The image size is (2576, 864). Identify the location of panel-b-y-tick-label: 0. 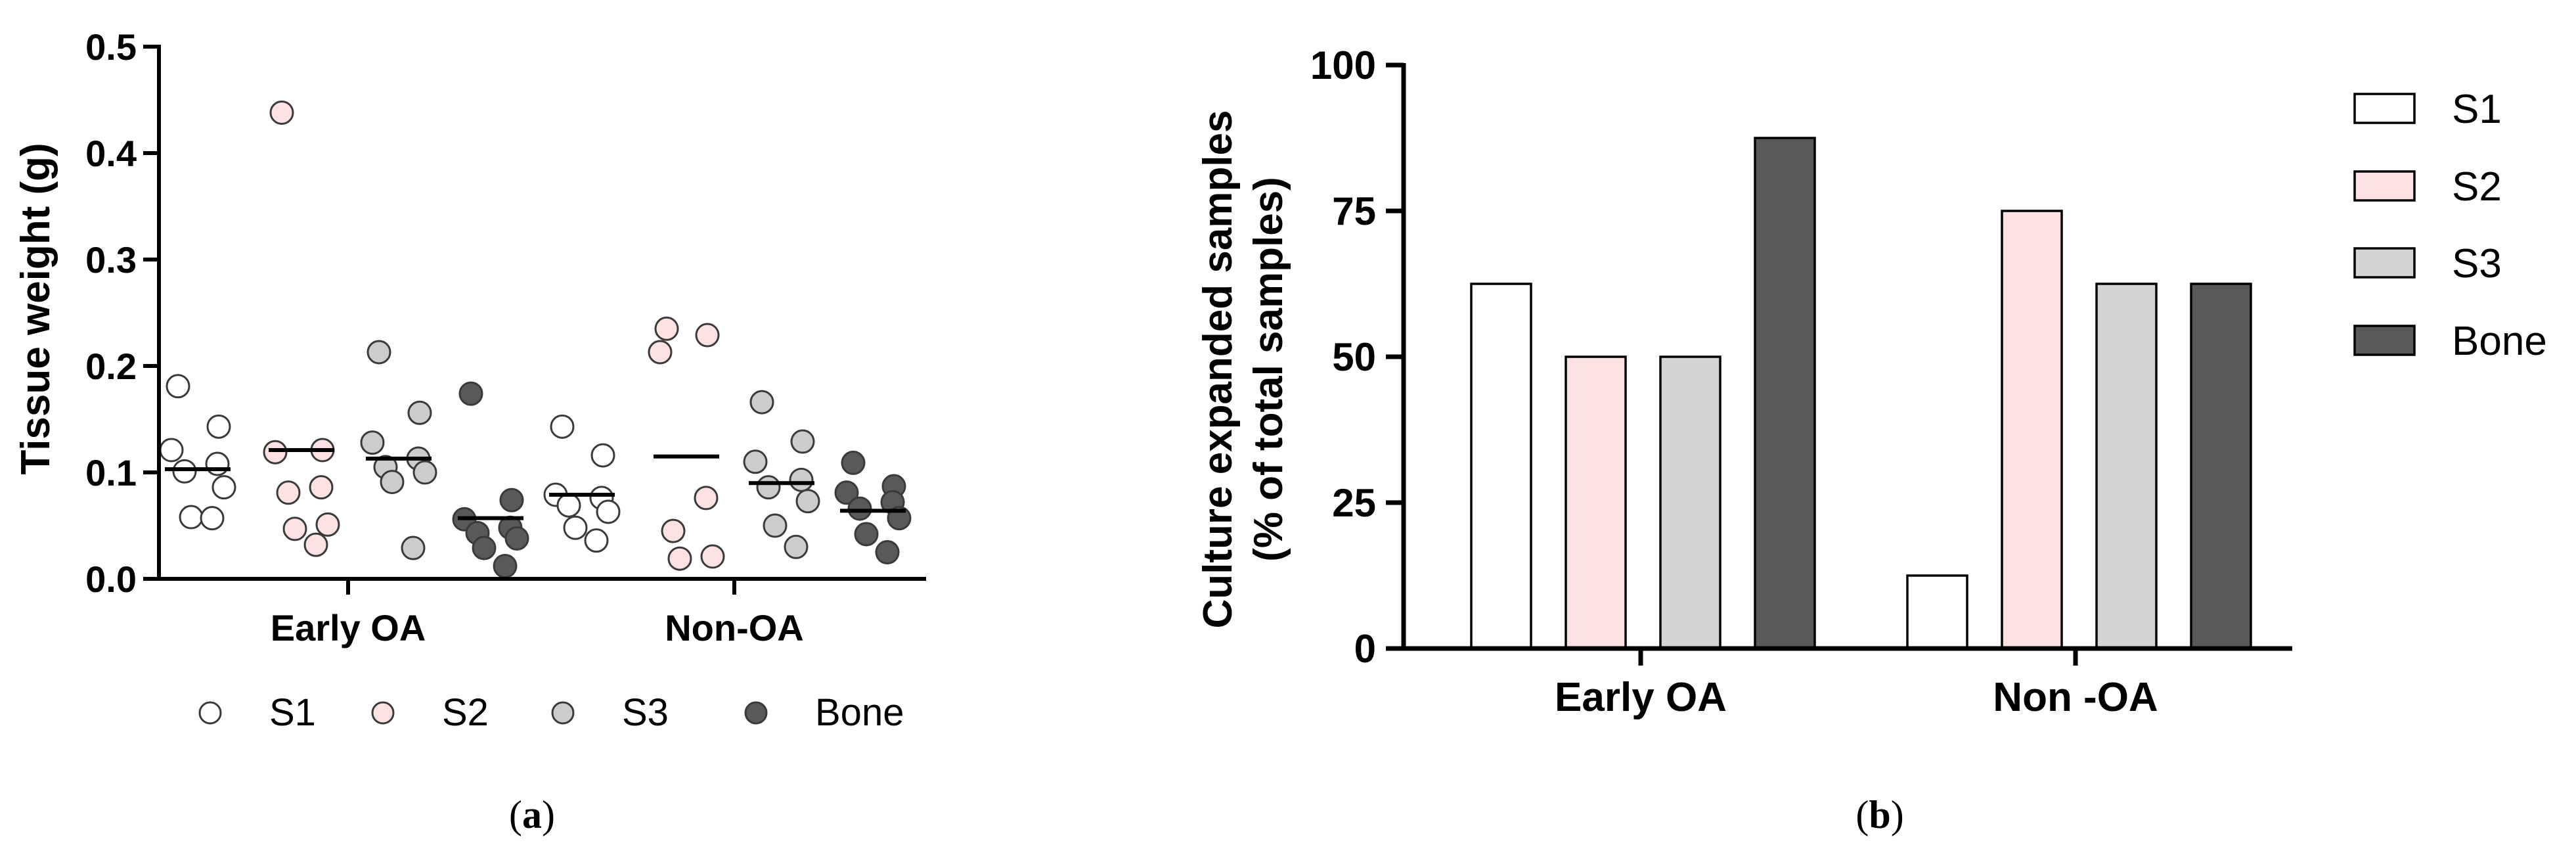
(1365, 649).